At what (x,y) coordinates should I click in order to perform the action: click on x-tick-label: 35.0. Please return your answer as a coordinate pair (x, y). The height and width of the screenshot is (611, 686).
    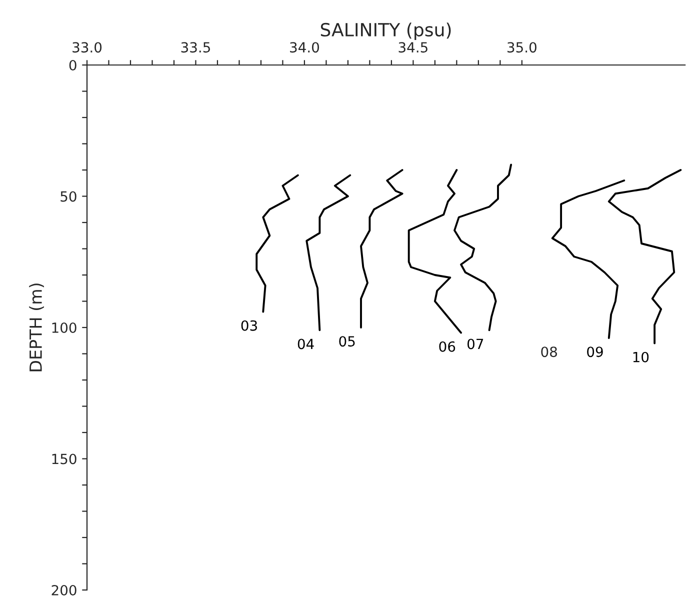
    Looking at the image, I should click on (522, 47).